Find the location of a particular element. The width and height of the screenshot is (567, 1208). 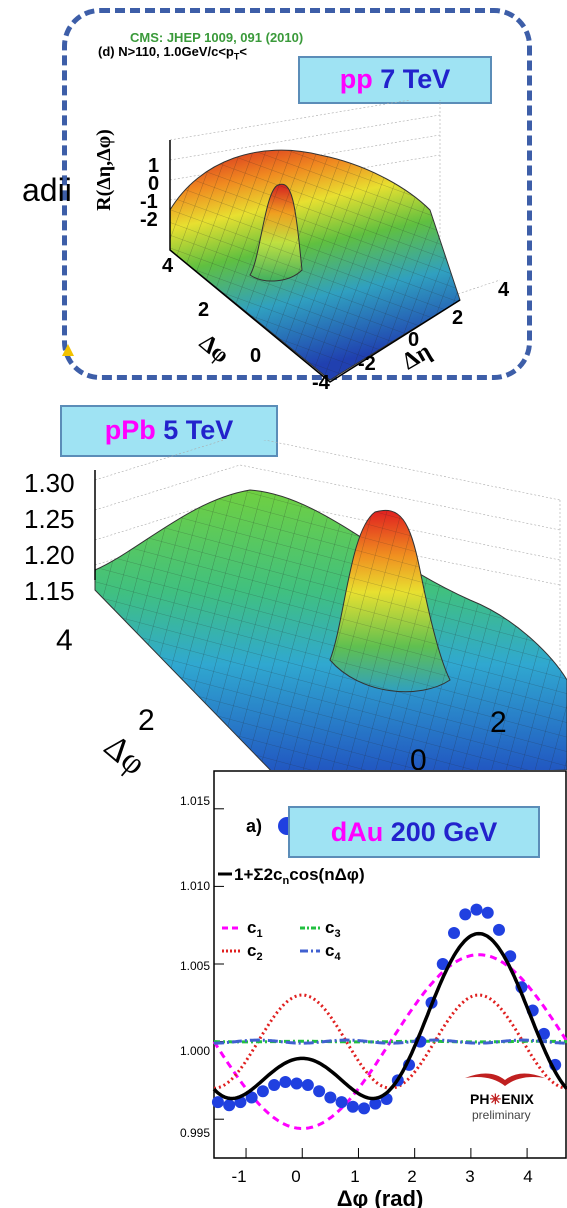

pp-z-tick: 1 is located at coordinates (153, 166).